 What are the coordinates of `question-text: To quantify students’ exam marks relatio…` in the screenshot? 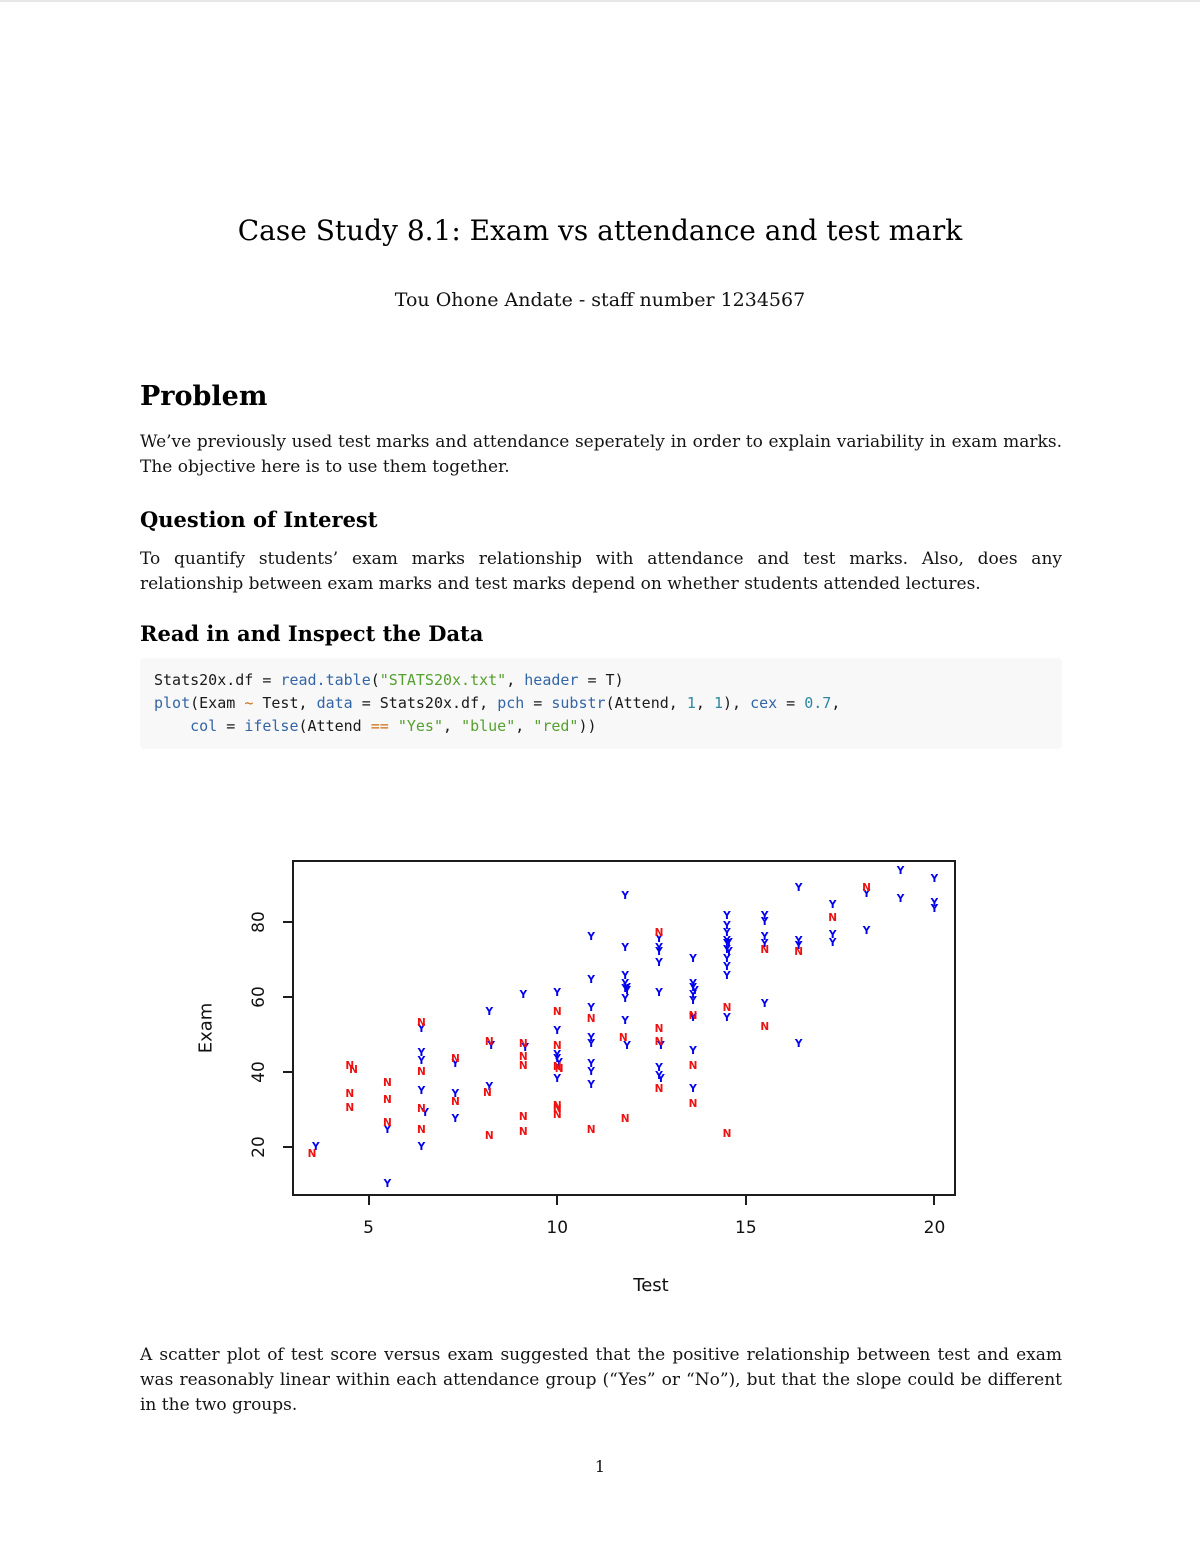 It's located at (601, 571).